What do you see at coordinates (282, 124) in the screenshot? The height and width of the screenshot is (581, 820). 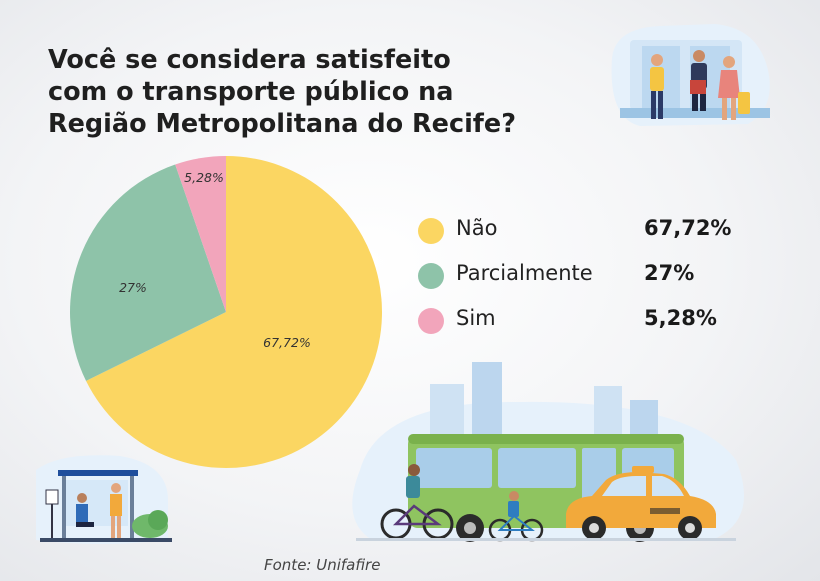 I see `title-line-3: Região Metropolitana do Recife?` at bounding box center [282, 124].